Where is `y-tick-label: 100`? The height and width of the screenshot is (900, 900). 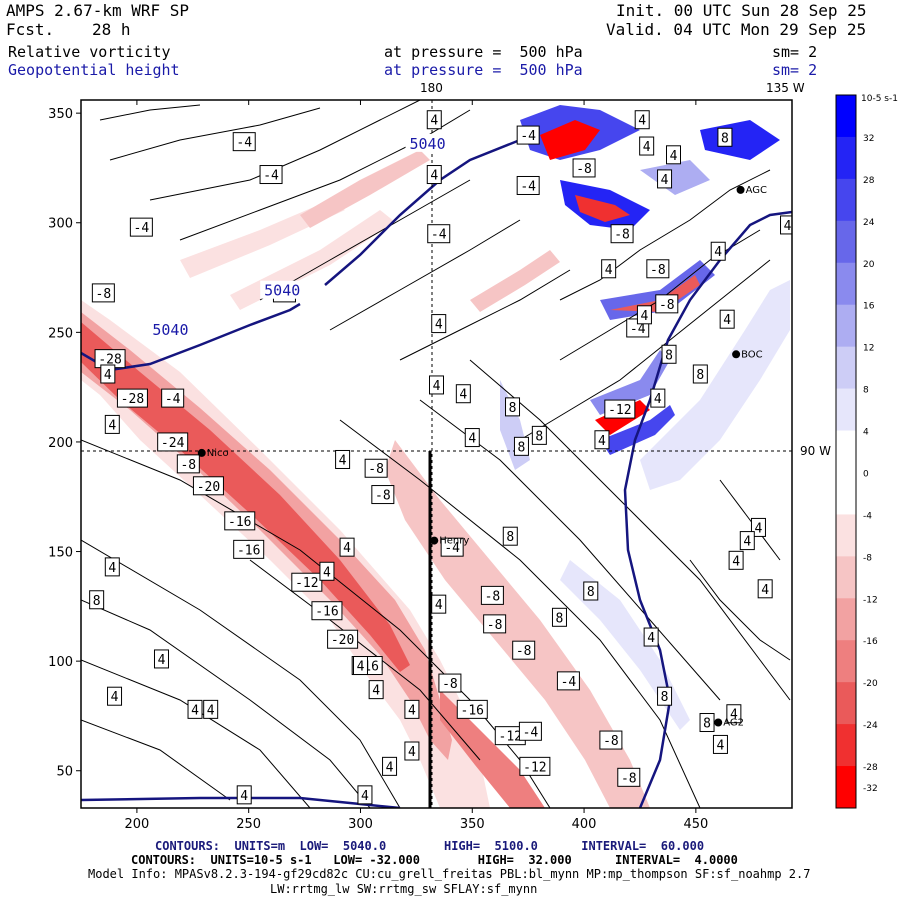
y-tick-label: 100 is located at coordinates (60, 662).